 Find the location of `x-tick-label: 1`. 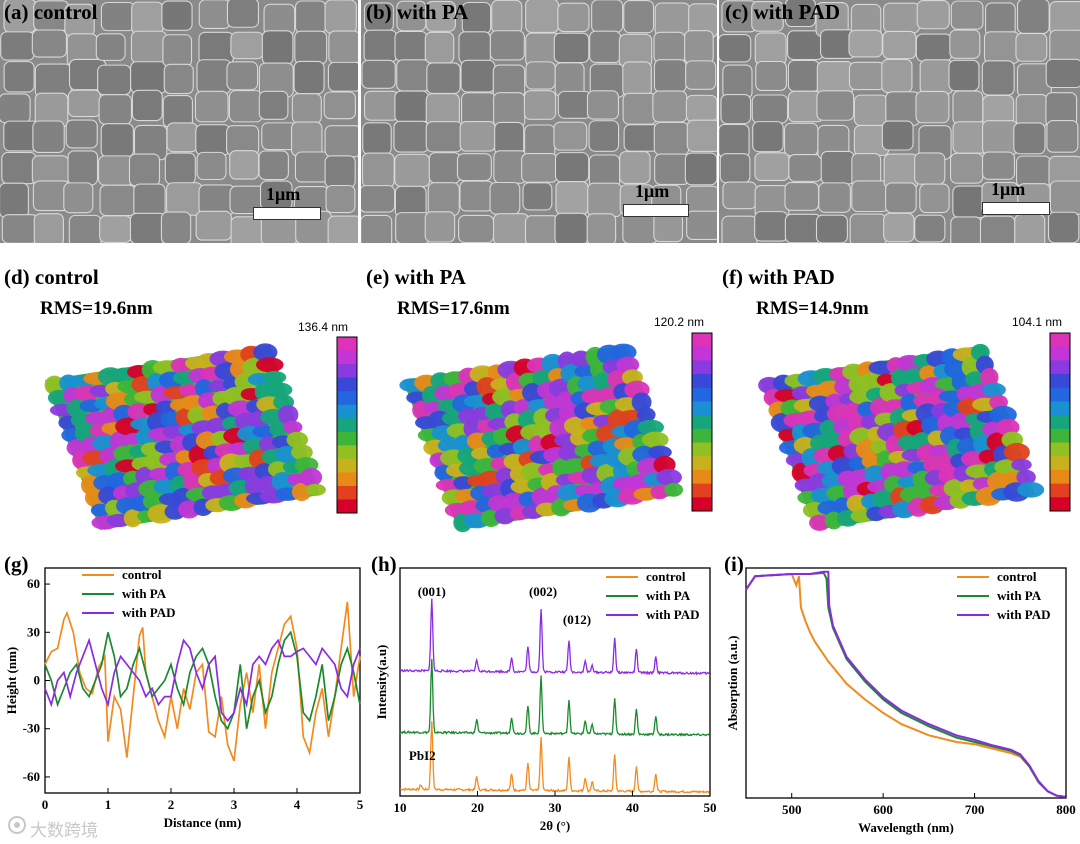

x-tick-label: 1 is located at coordinates (108, 804).